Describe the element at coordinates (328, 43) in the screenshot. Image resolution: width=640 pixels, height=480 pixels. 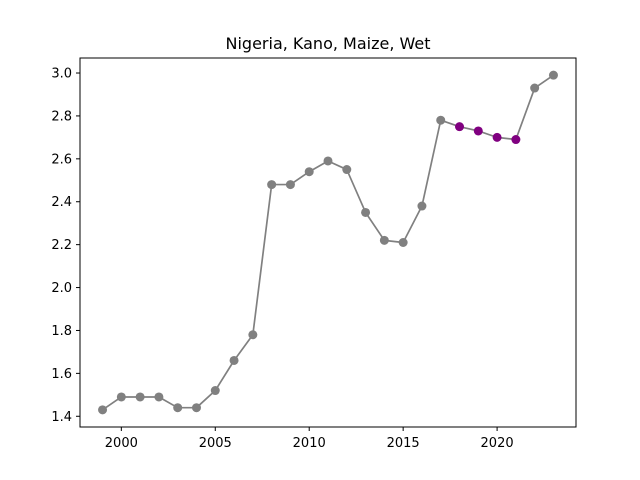
I see `chart-title: Nigeria, Kano, Maize, Wet` at that location.